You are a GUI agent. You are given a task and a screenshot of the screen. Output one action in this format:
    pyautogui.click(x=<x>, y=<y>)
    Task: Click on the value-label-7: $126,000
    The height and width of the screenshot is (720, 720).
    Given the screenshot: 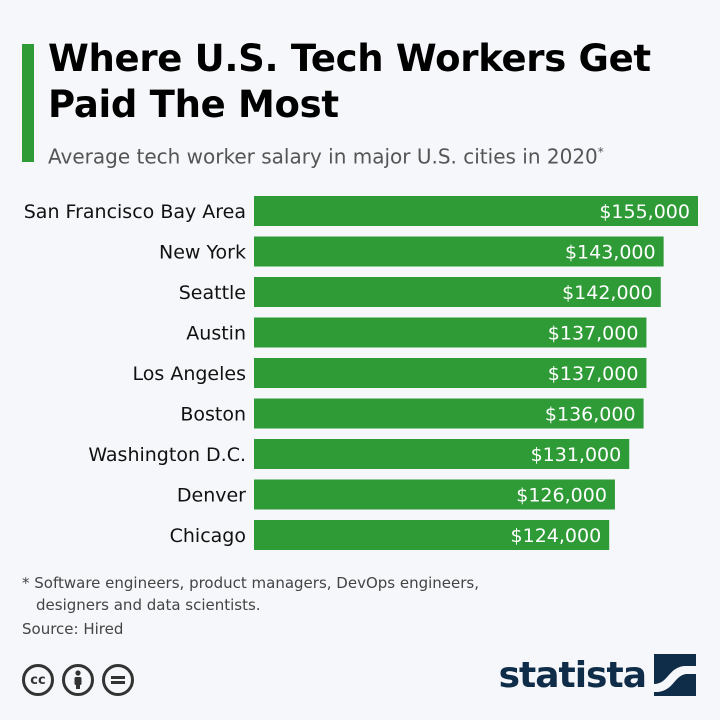 What is the action you would take?
    pyautogui.click(x=561, y=496)
    